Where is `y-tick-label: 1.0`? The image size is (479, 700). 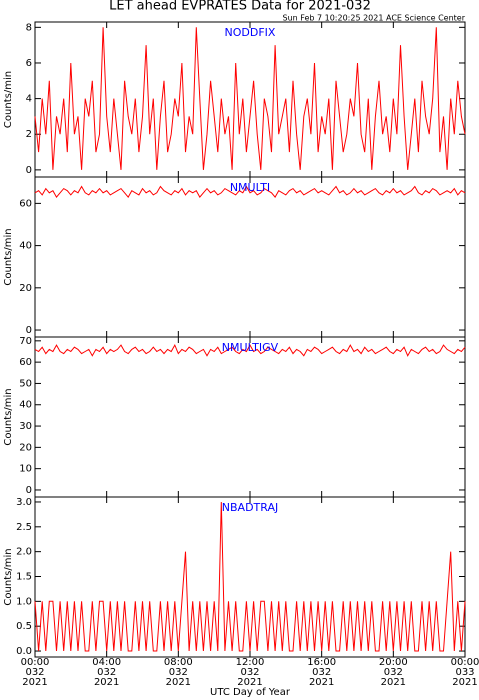
y-tick-label: 1.0 is located at coordinates (24, 601).